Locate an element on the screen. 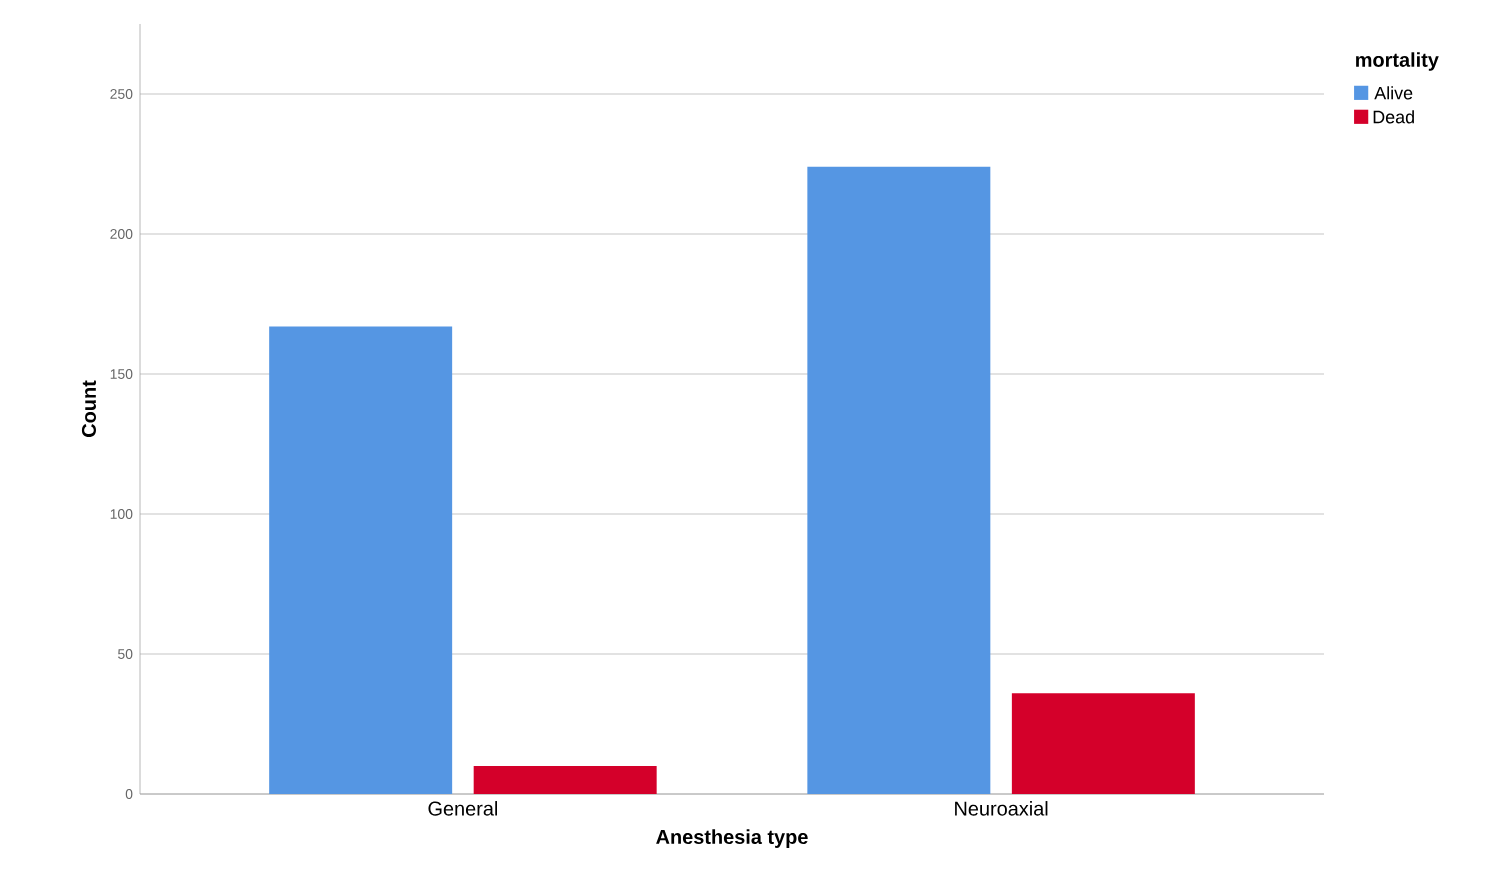 This screenshot has width=1496, height=896. x-tick-label: Neuroaxial is located at coordinates (1001, 808).